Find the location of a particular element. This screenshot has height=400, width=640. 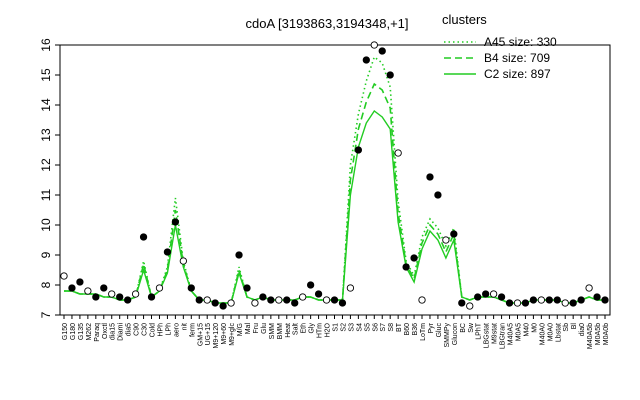

x-tick-label: Eth is located at coordinates (304, 328).